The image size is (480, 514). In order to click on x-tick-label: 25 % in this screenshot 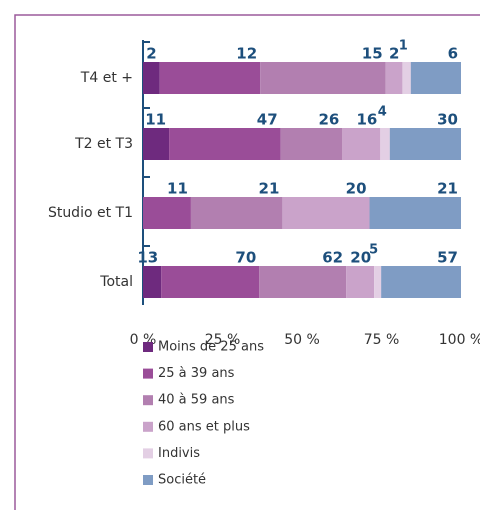, I will do `click(223, 340)`.